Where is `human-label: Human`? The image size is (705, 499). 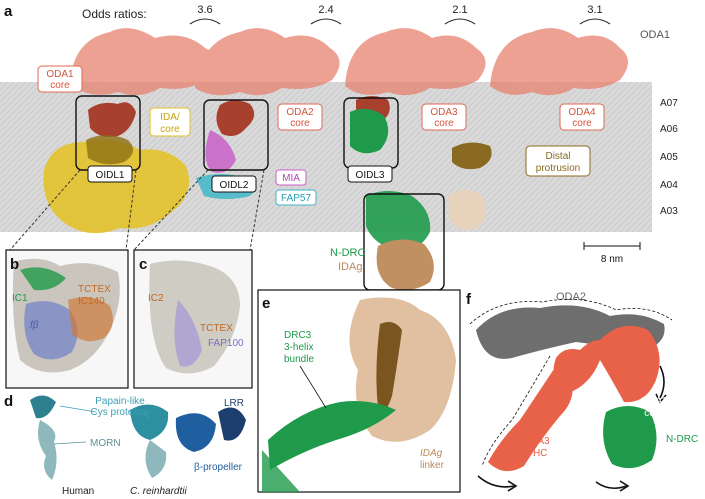 human-label: Human is located at coordinates (78, 491).